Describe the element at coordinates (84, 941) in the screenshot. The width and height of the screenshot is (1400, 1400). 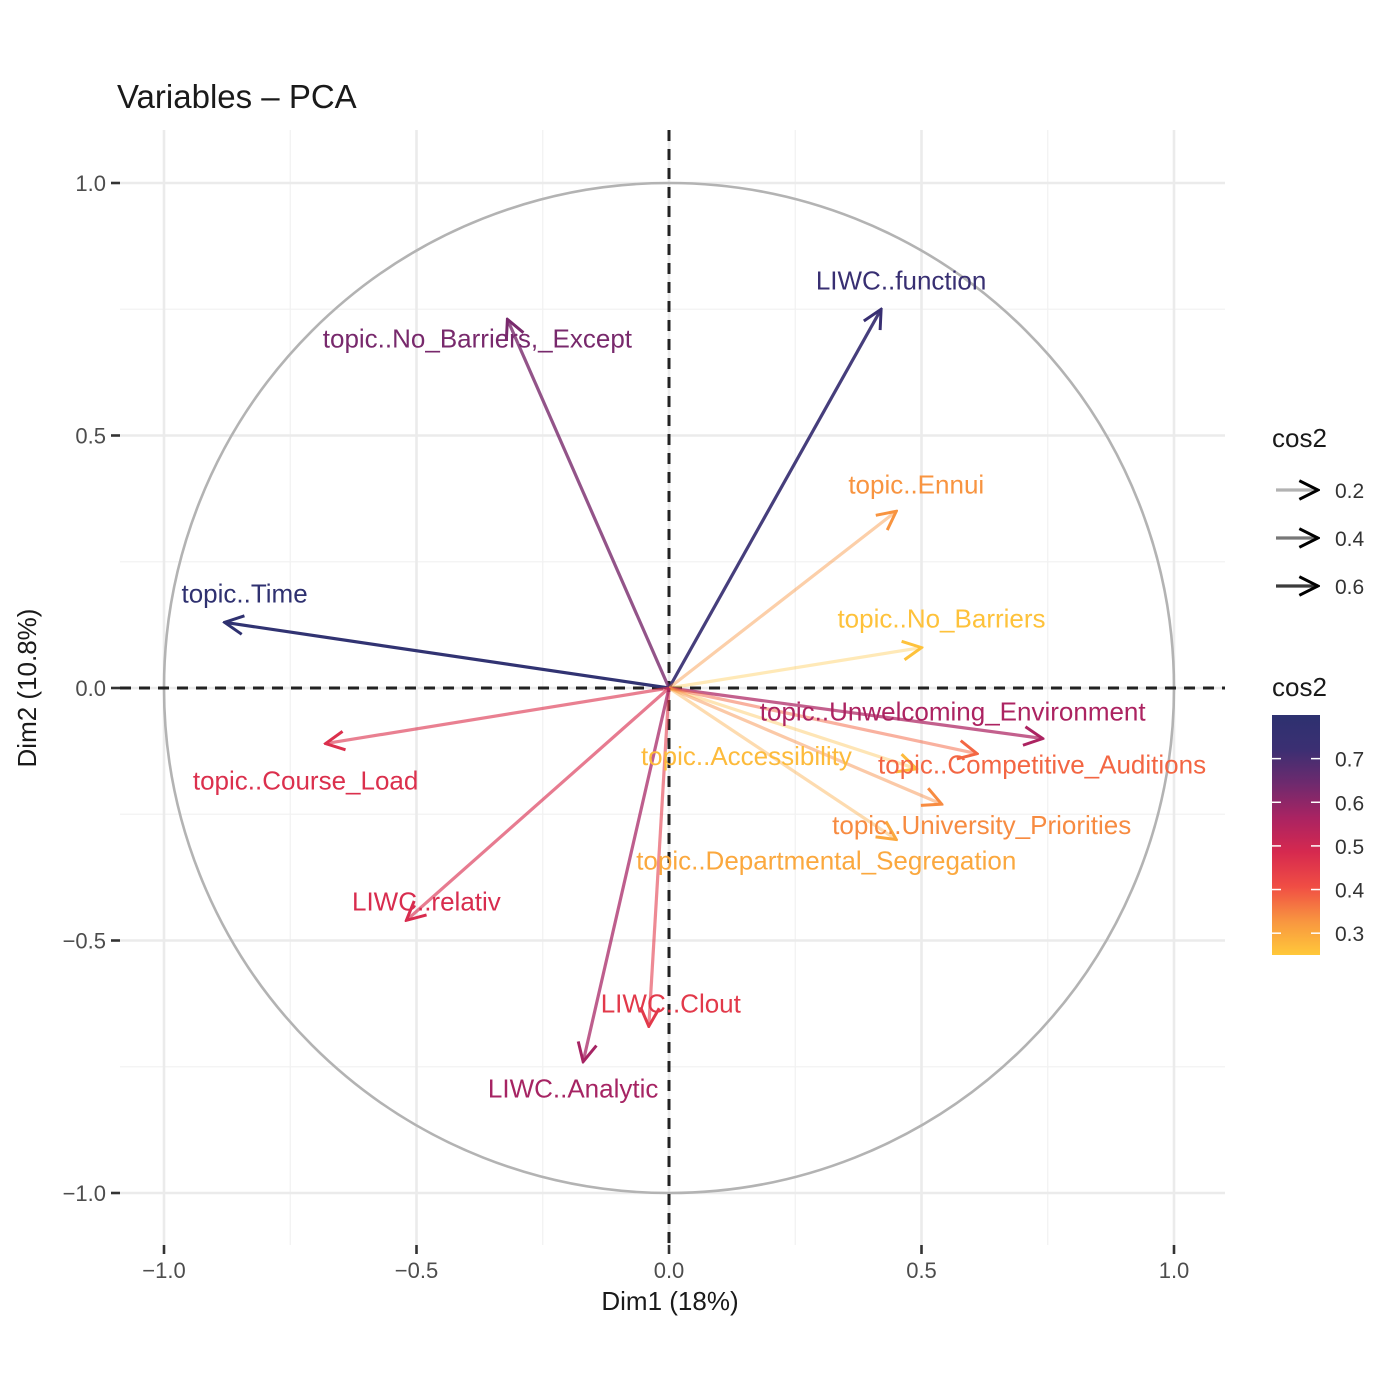
I see `y-tick-label: −0.5` at that location.